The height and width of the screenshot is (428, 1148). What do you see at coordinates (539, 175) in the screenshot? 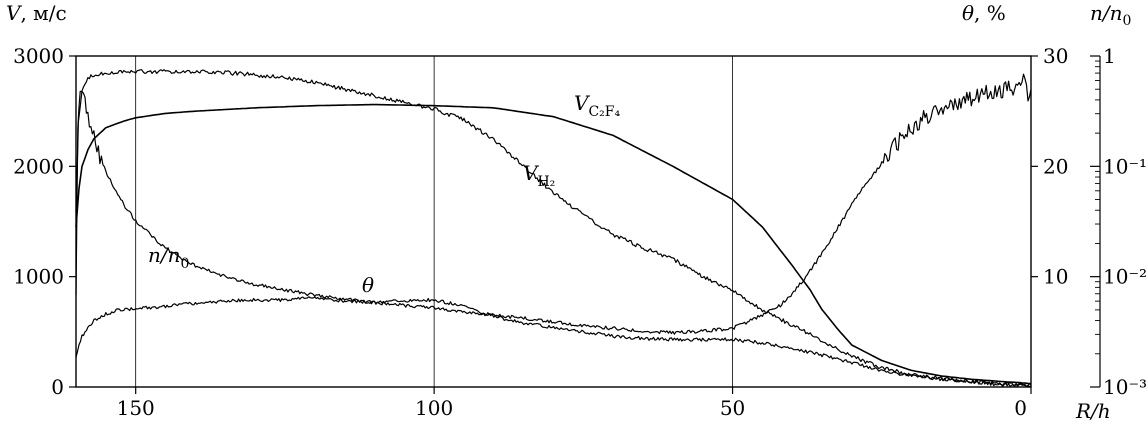
I see `label-v-h2: VH₂` at bounding box center [539, 175].